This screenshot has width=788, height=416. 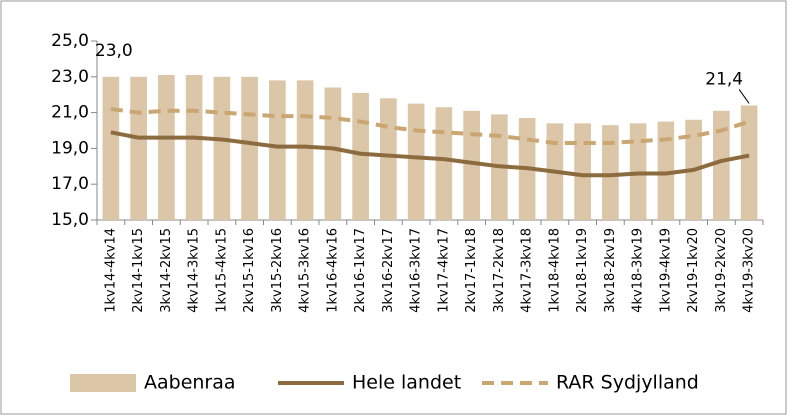 I want to click on x-tick-label: 3kv17-2kv18, so click(x=499, y=270).